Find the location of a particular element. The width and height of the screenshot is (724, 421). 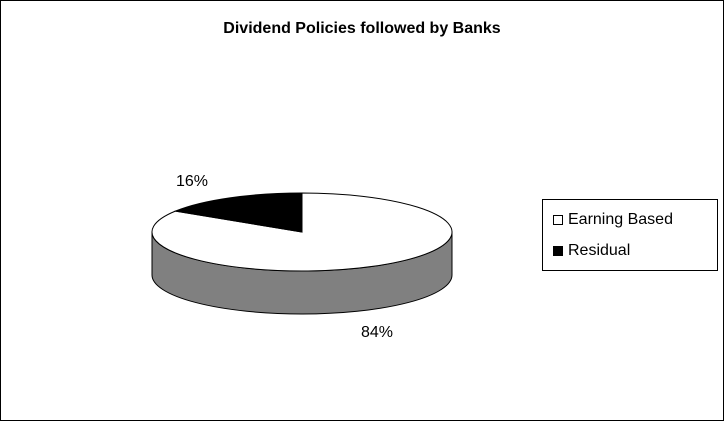

legend-swatch-earning-based is located at coordinates (558, 220).